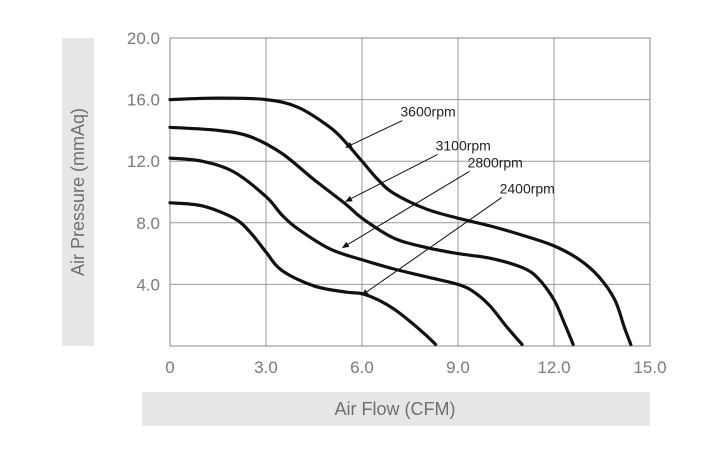  Describe the element at coordinates (148, 284) in the screenshot. I see `y-tick-label: 4.0` at that location.